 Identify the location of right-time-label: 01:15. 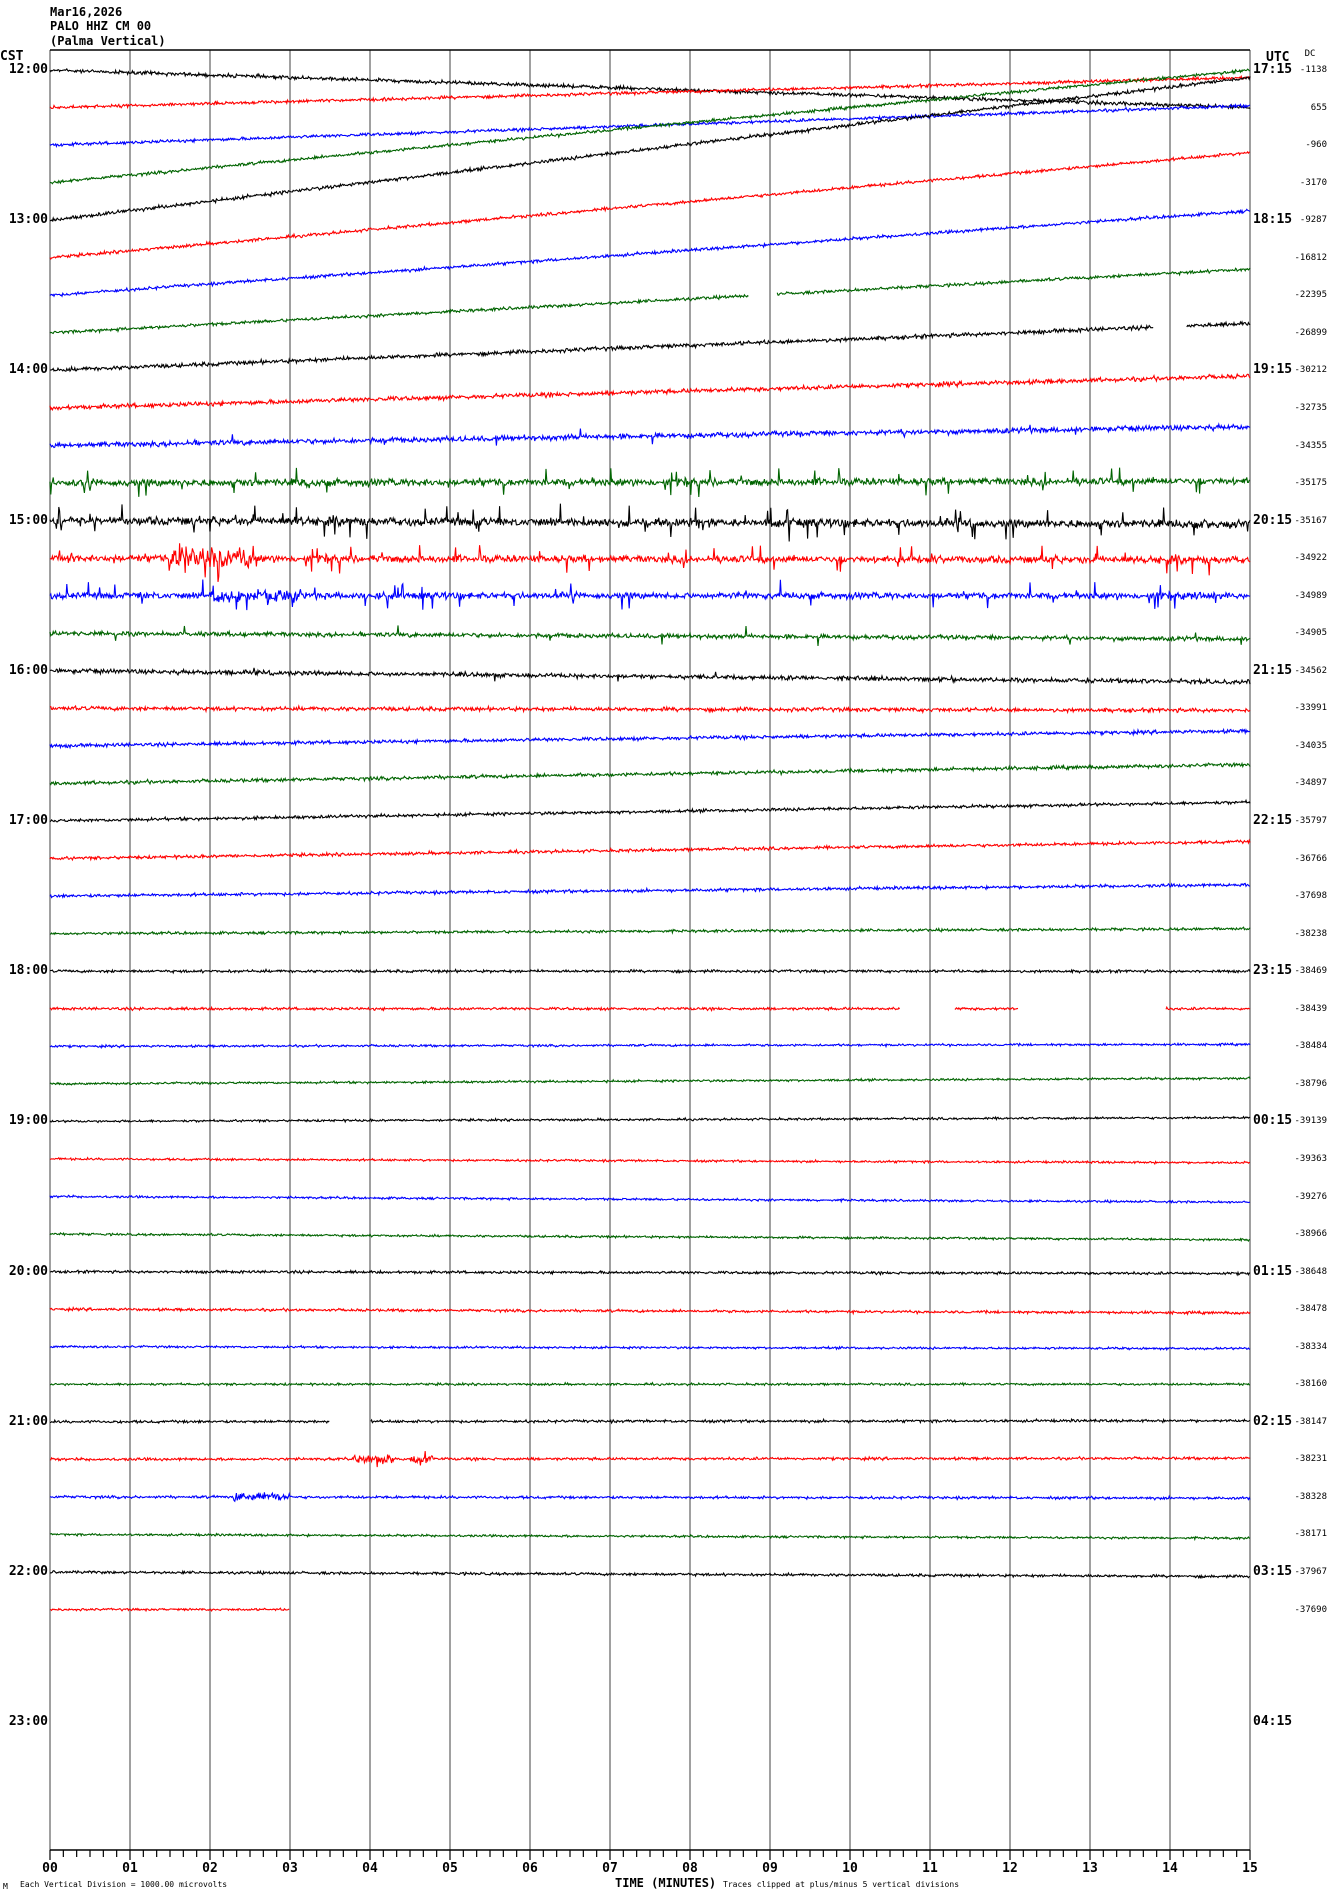
(1273, 1271).